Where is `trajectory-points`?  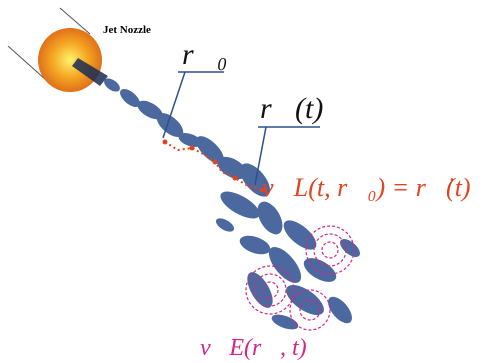 trajectory-points is located at coordinates (213, 166).